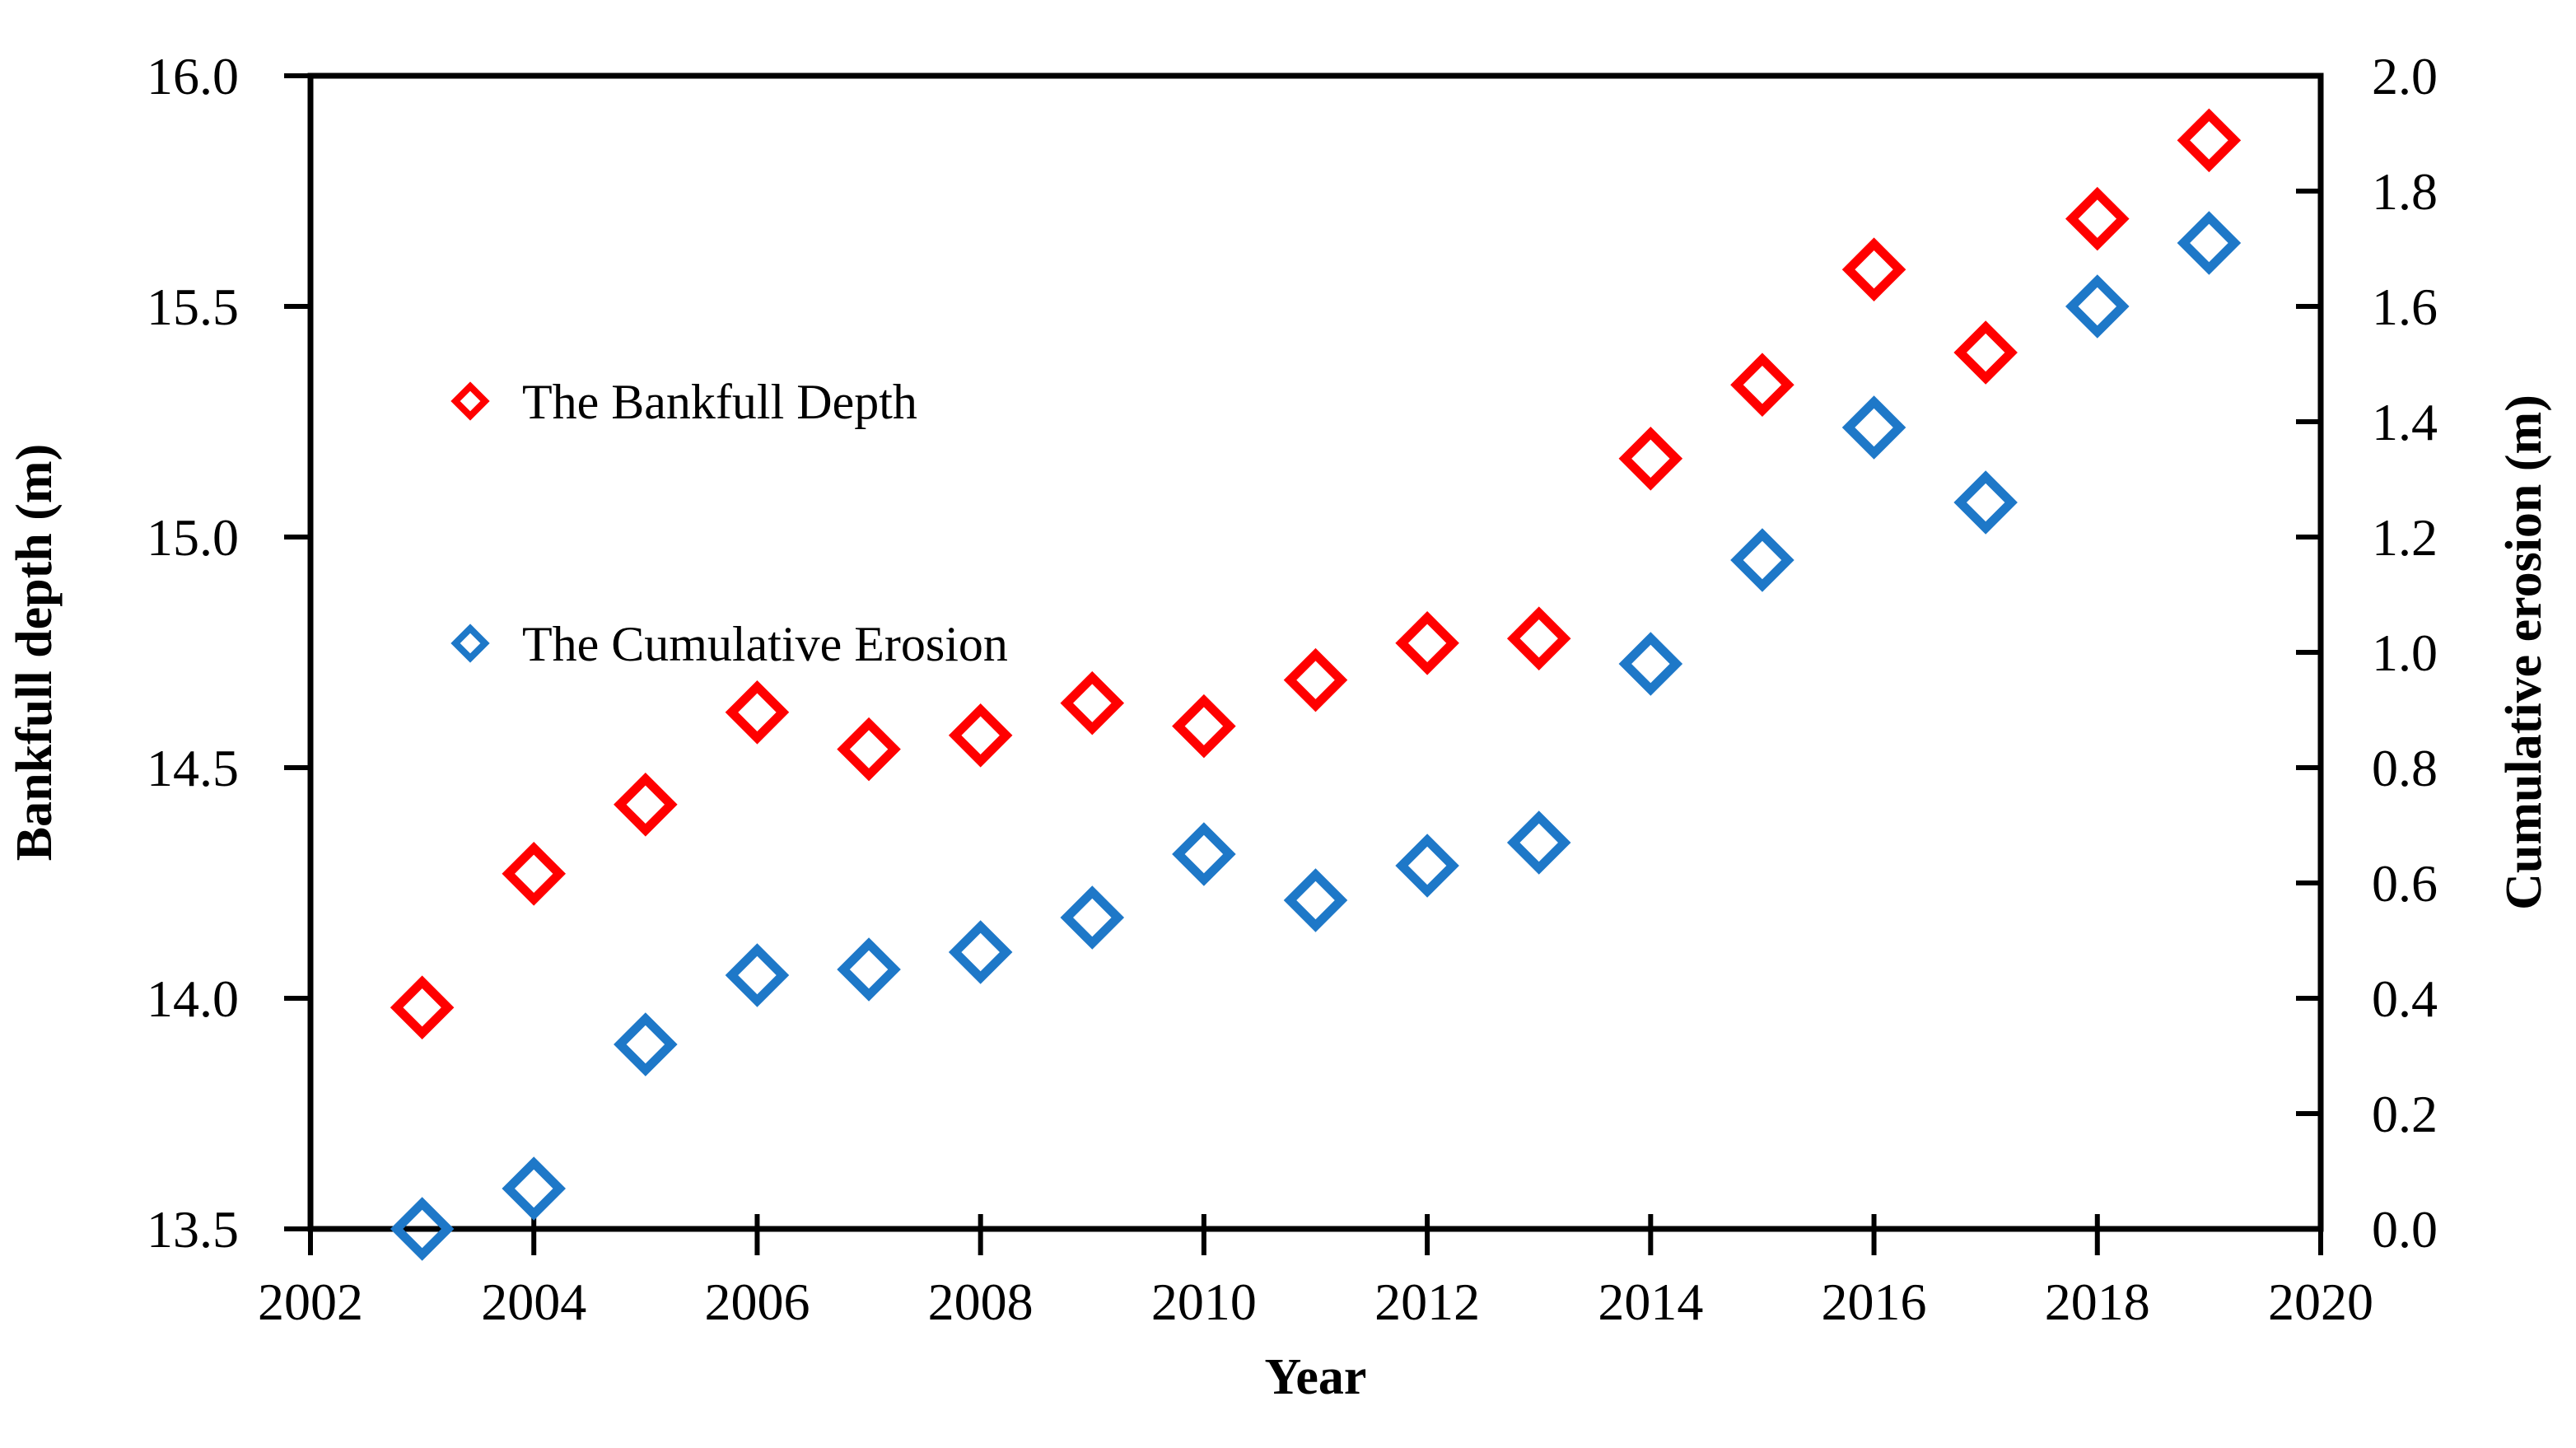  What do you see at coordinates (193, 76) in the screenshot?
I see `y-left-tick-label: 16.0` at bounding box center [193, 76].